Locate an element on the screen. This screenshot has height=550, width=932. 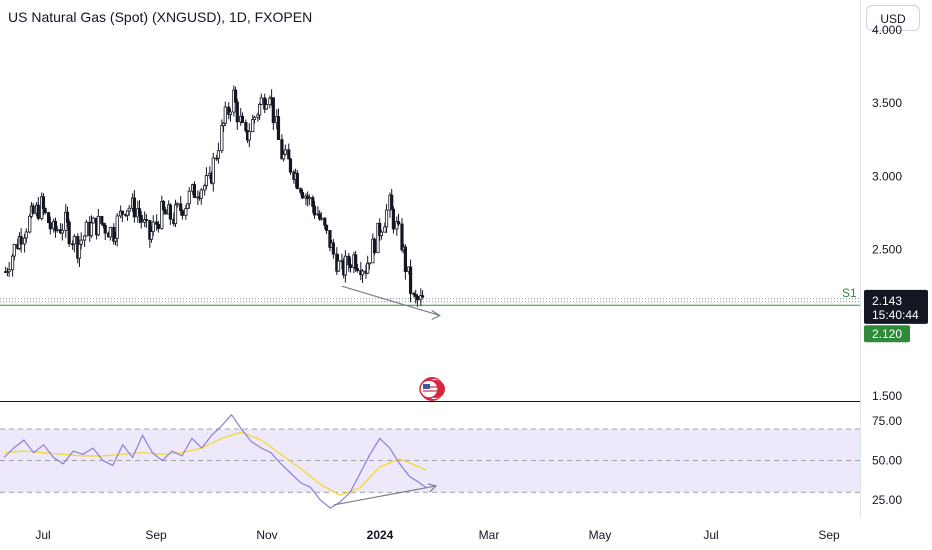
time-tick: Mar is located at coordinates (489, 535).